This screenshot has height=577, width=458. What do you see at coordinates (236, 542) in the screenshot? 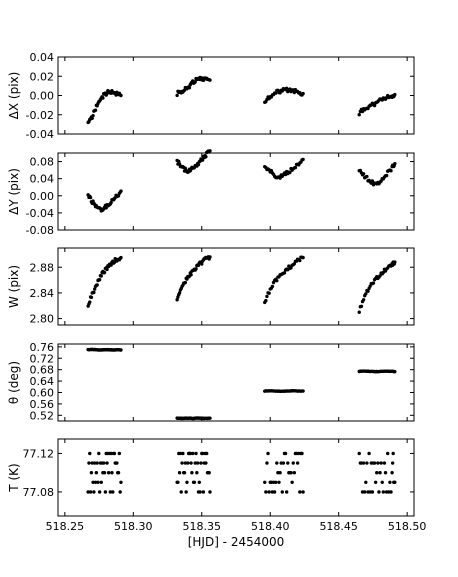
I see `xlabel: [HJD] - 2454000` at bounding box center [236, 542].